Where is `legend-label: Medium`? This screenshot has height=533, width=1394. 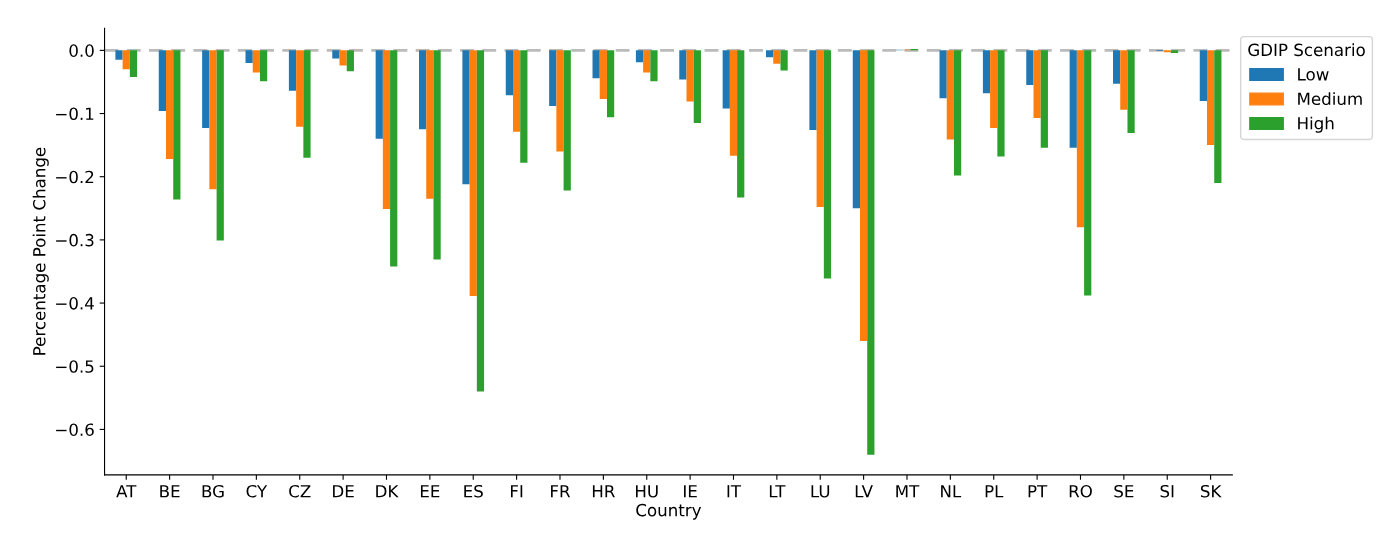
legend-label: Medium is located at coordinates (1330, 99).